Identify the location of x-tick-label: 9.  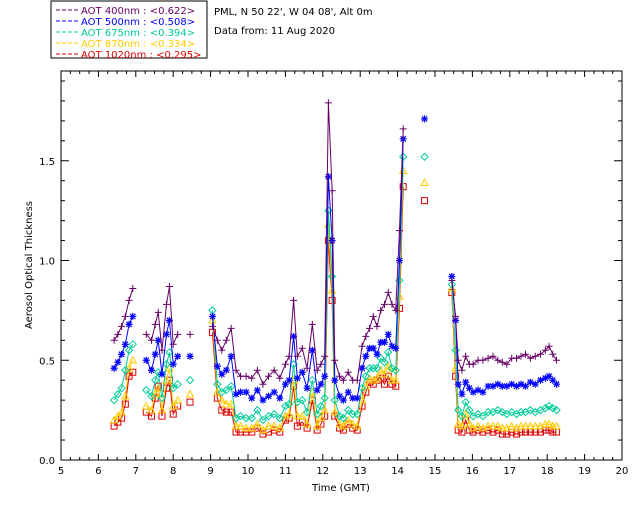
(210, 471).